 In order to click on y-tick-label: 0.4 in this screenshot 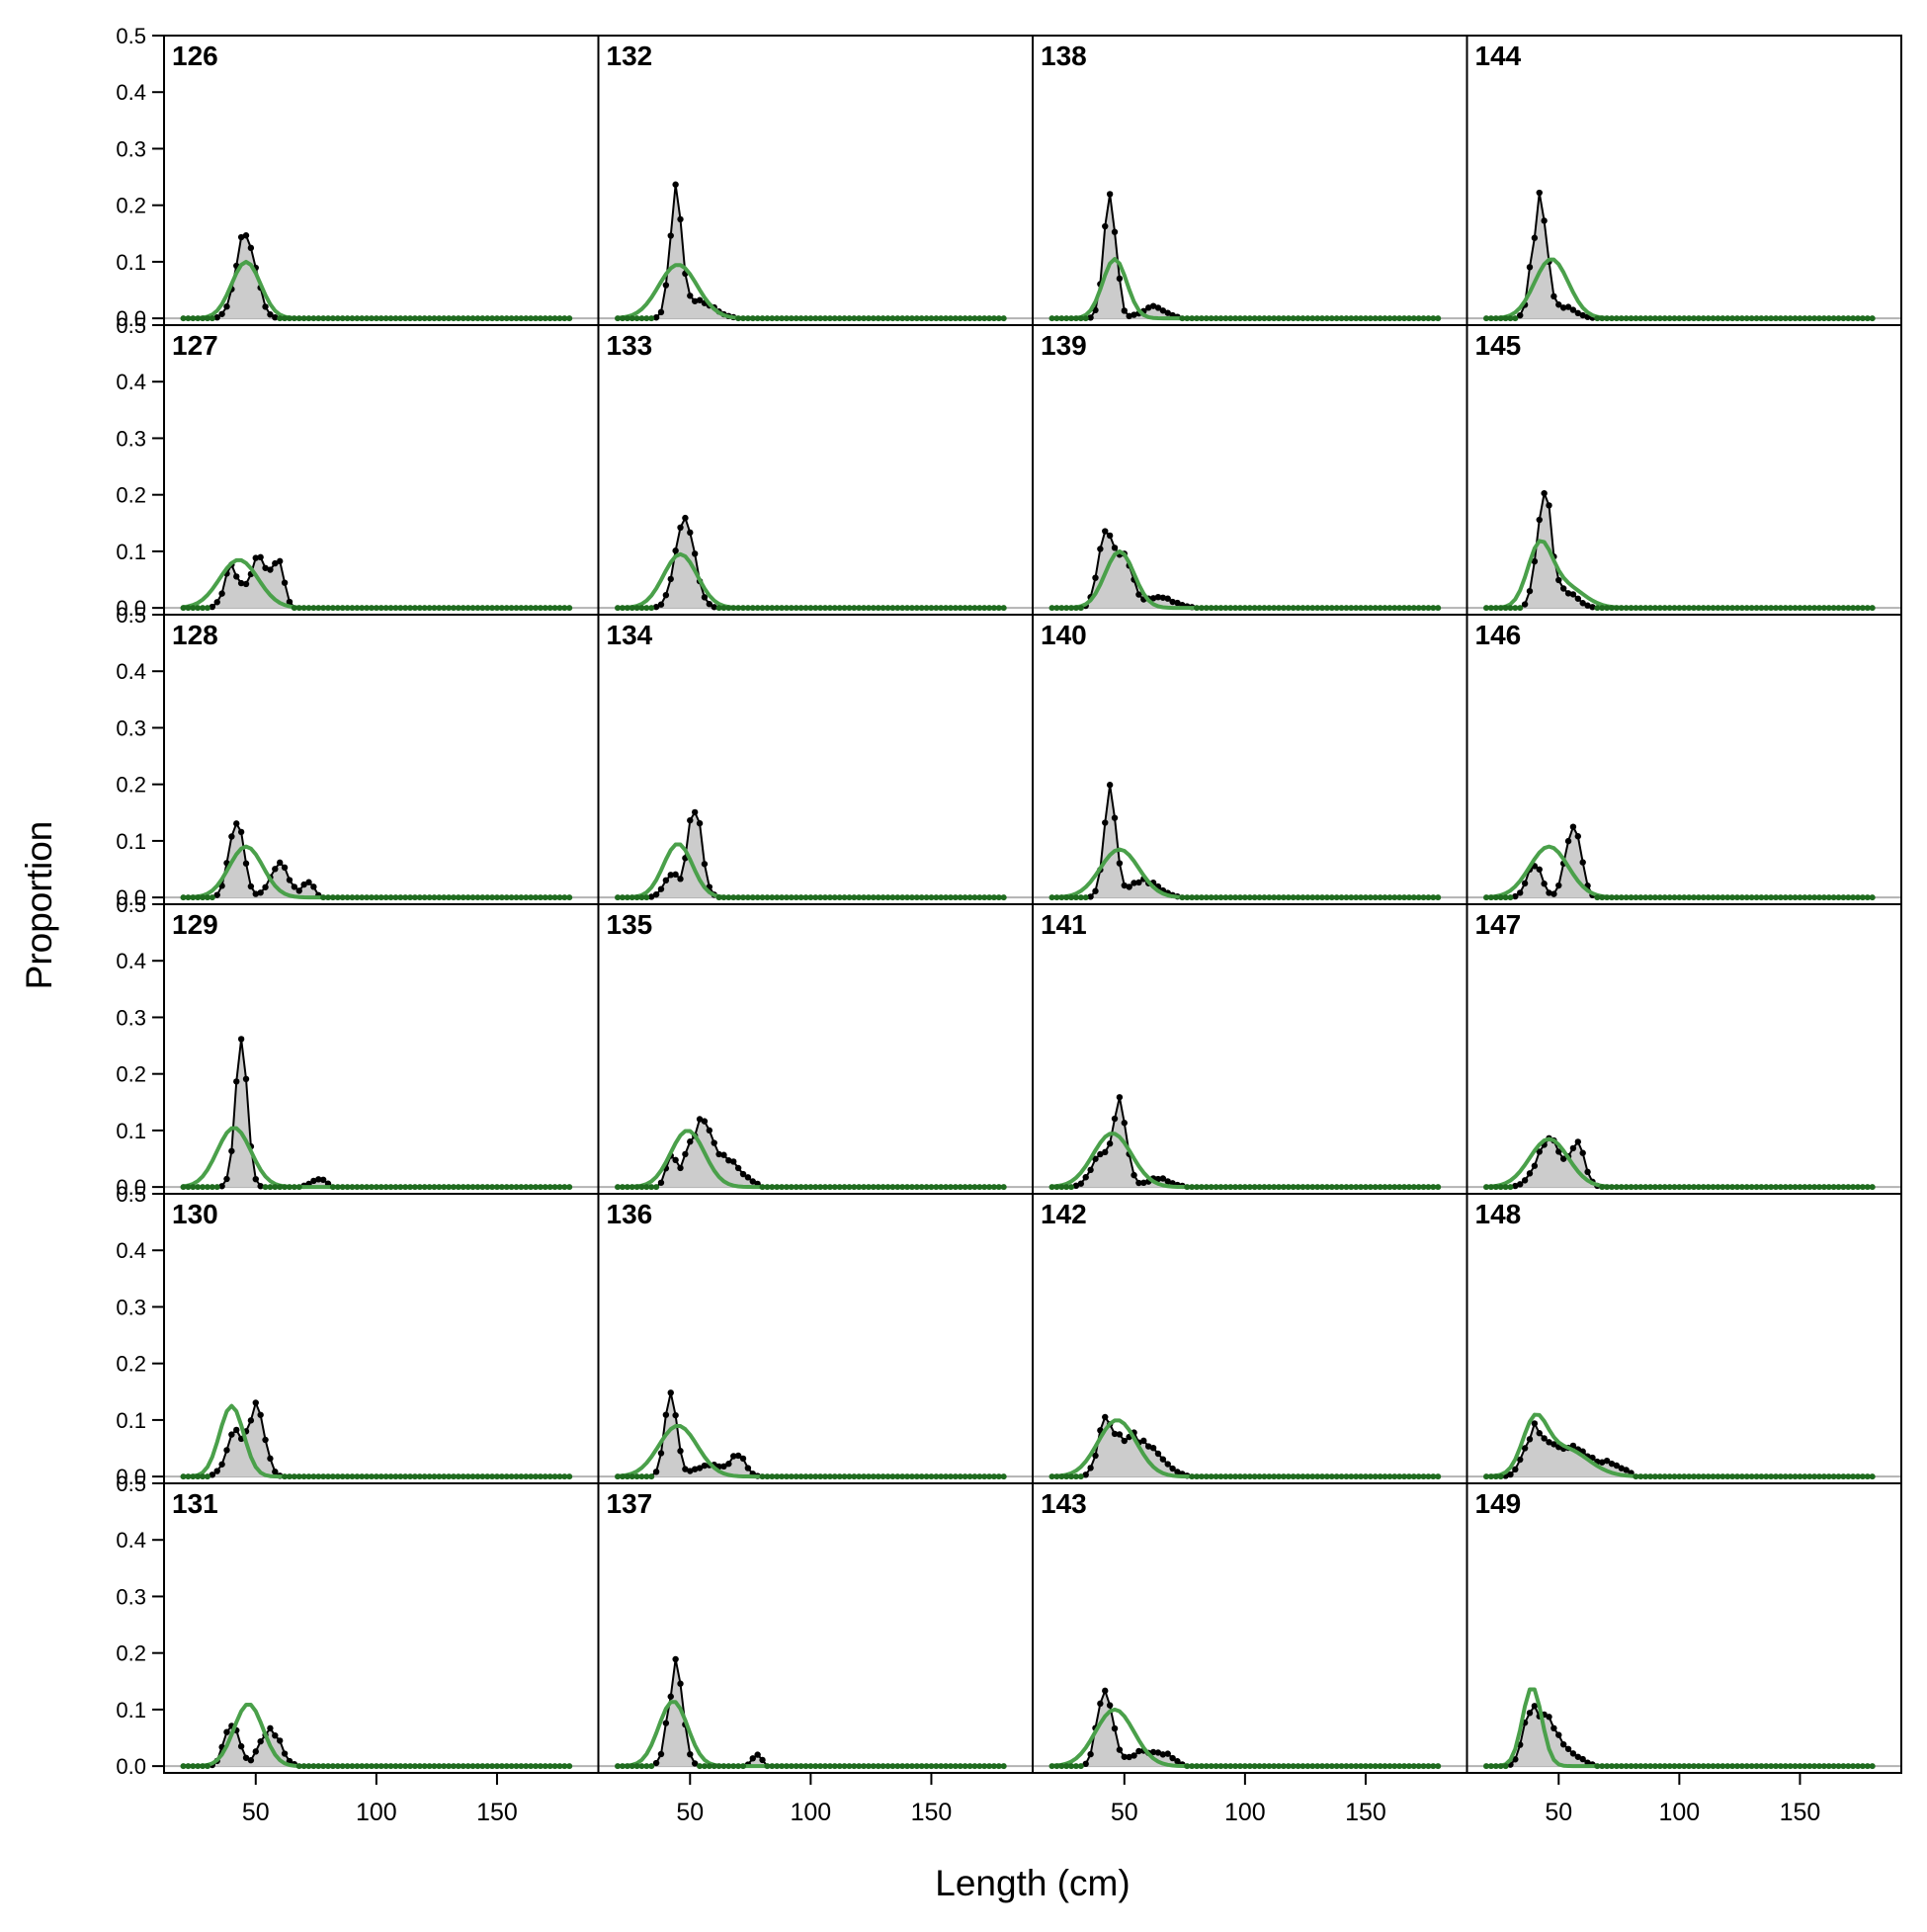, I will do `click(131, 92)`.